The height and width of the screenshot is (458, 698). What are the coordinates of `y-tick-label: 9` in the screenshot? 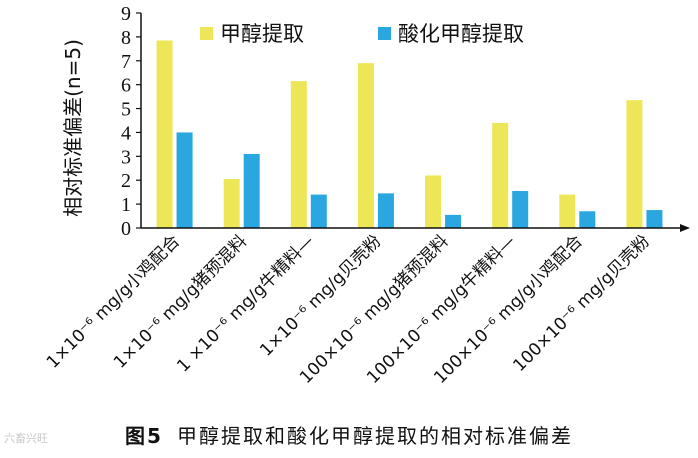 It's located at (126, 14).